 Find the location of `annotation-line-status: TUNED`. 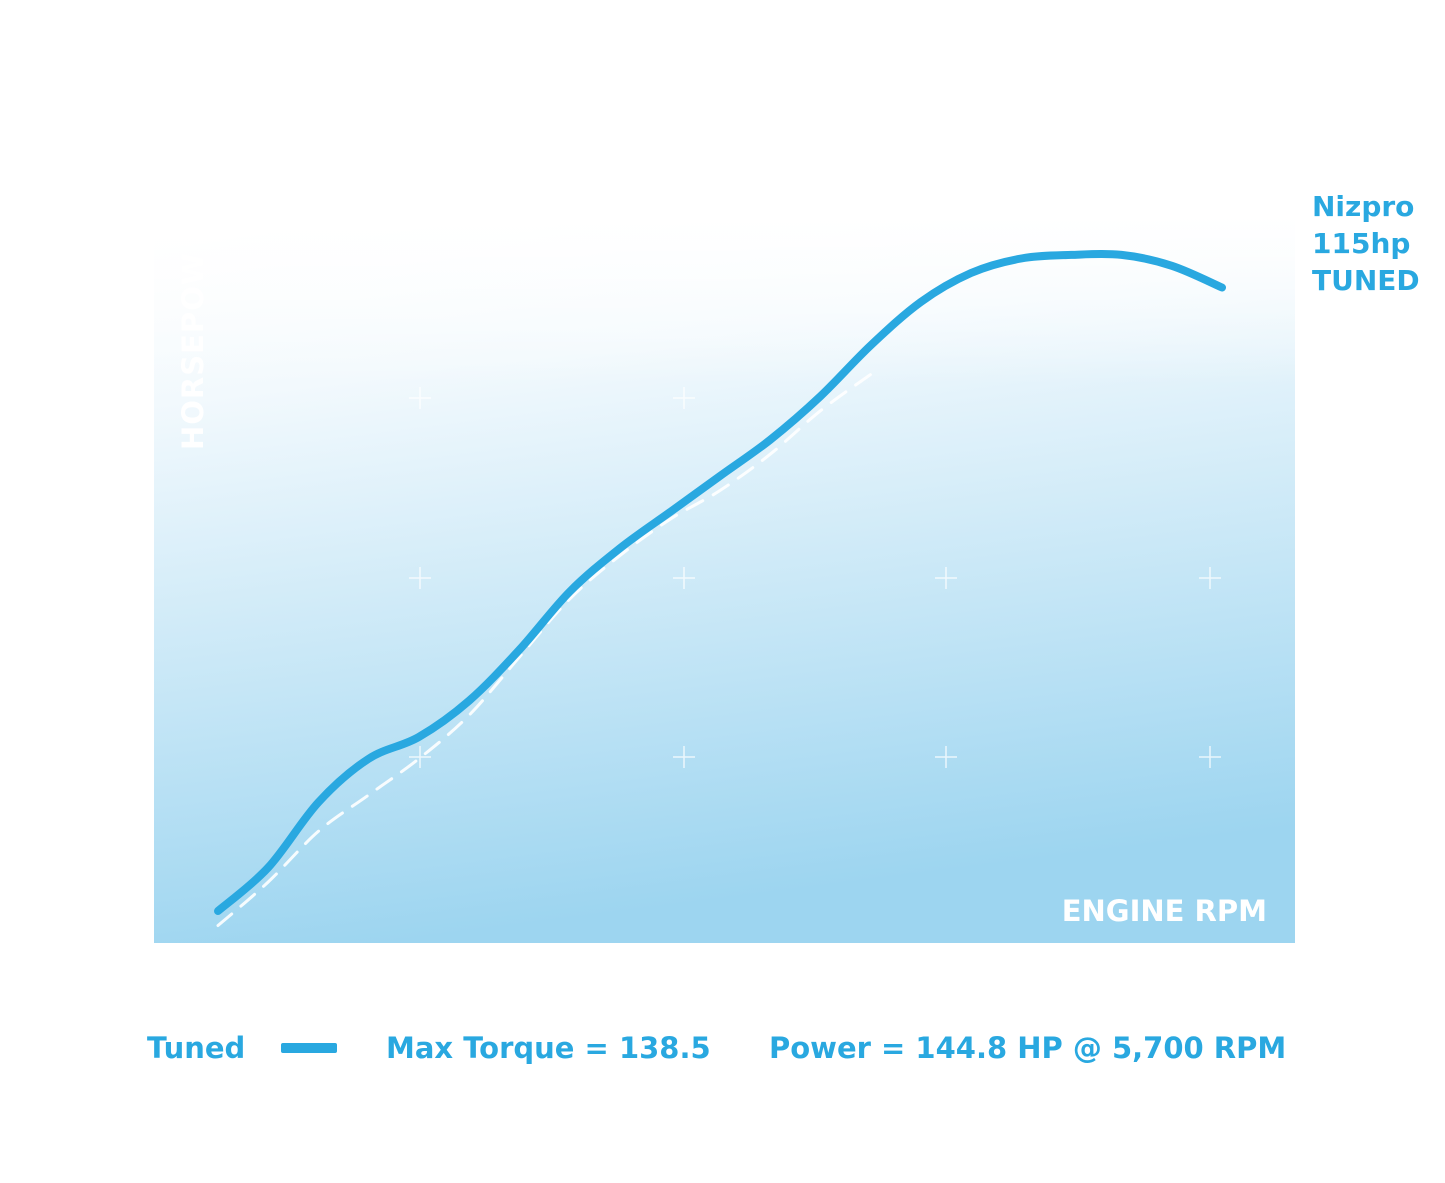

annotation-line-status: TUNED is located at coordinates (1366, 280).